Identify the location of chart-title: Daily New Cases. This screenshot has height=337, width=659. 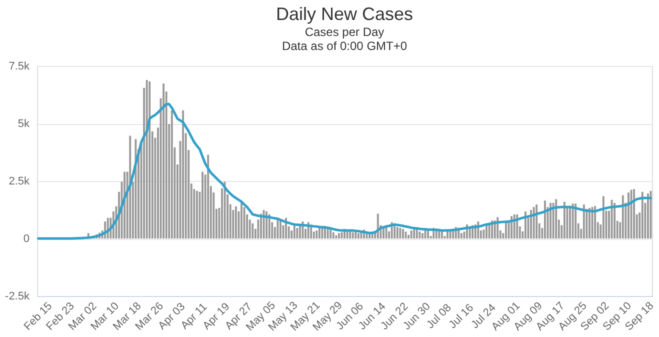
(345, 14).